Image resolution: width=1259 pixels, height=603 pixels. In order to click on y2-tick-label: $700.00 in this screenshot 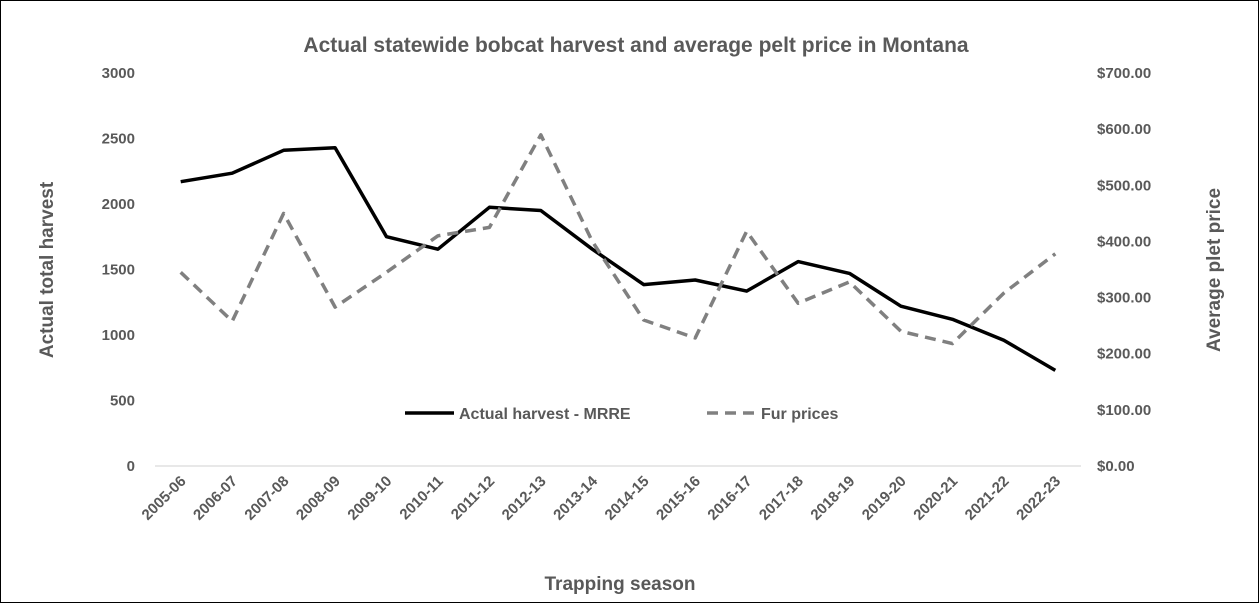, I will do `click(1124, 73)`.